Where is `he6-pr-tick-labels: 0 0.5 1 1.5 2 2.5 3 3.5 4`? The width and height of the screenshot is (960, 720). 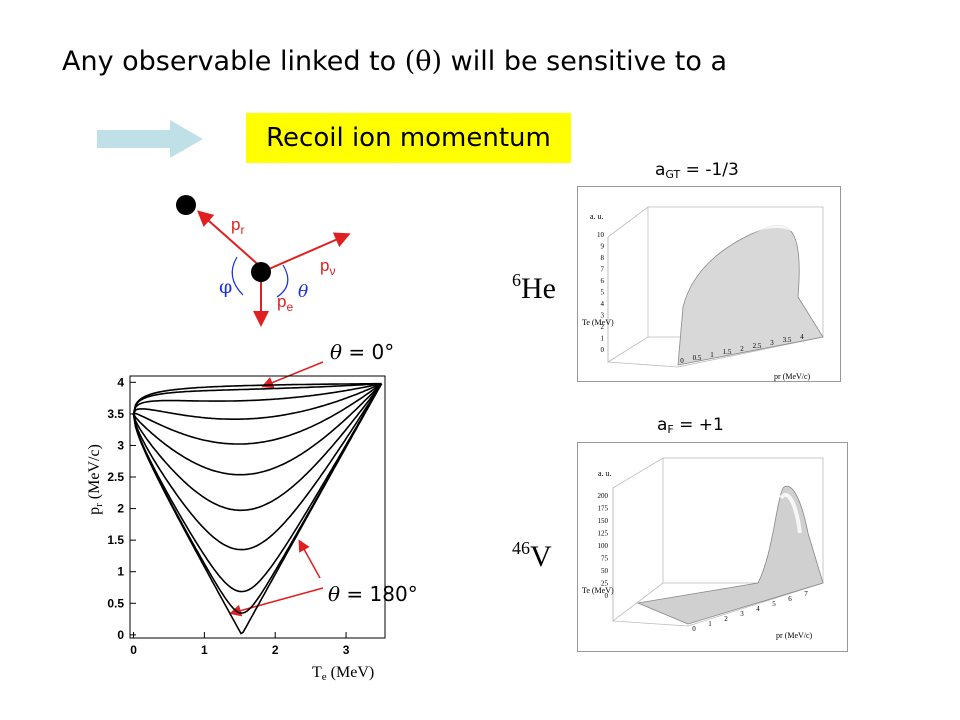 he6-pr-tick-labels: 0 0.5 1 1.5 2 2.5 3 3.5 4 is located at coordinates (742, 349).